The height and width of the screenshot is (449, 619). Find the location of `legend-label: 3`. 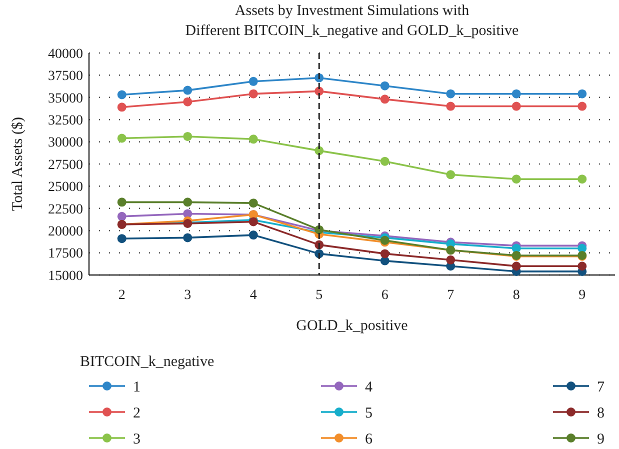

legend-label: 3 is located at coordinates (136, 439).